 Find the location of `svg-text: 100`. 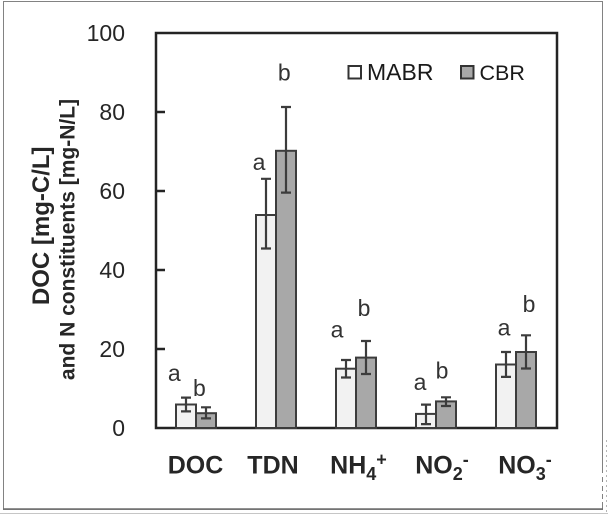

svg-text: 100 is located at coordinates (106, 33).